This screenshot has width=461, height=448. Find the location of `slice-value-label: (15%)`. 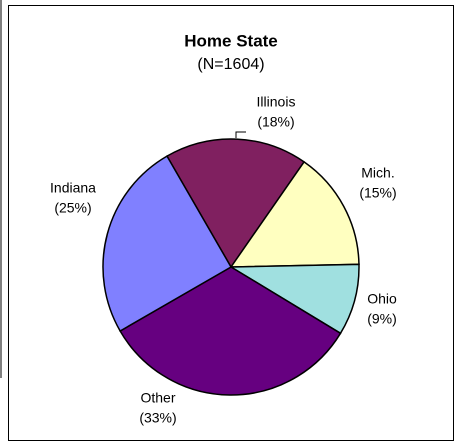

slice-value-label: (15%) is located at coordinates (377, 193).